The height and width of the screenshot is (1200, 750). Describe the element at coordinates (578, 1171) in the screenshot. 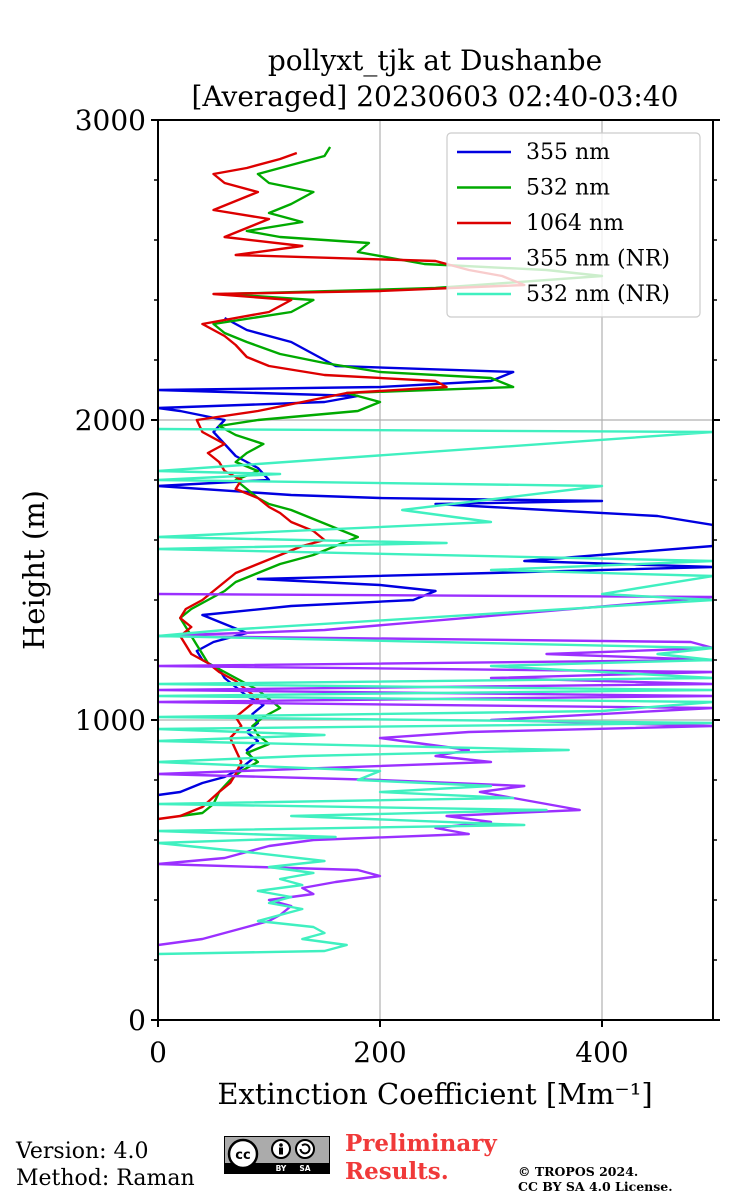

I see `copyright-line-1: © TROPOS 2024.` at that location.